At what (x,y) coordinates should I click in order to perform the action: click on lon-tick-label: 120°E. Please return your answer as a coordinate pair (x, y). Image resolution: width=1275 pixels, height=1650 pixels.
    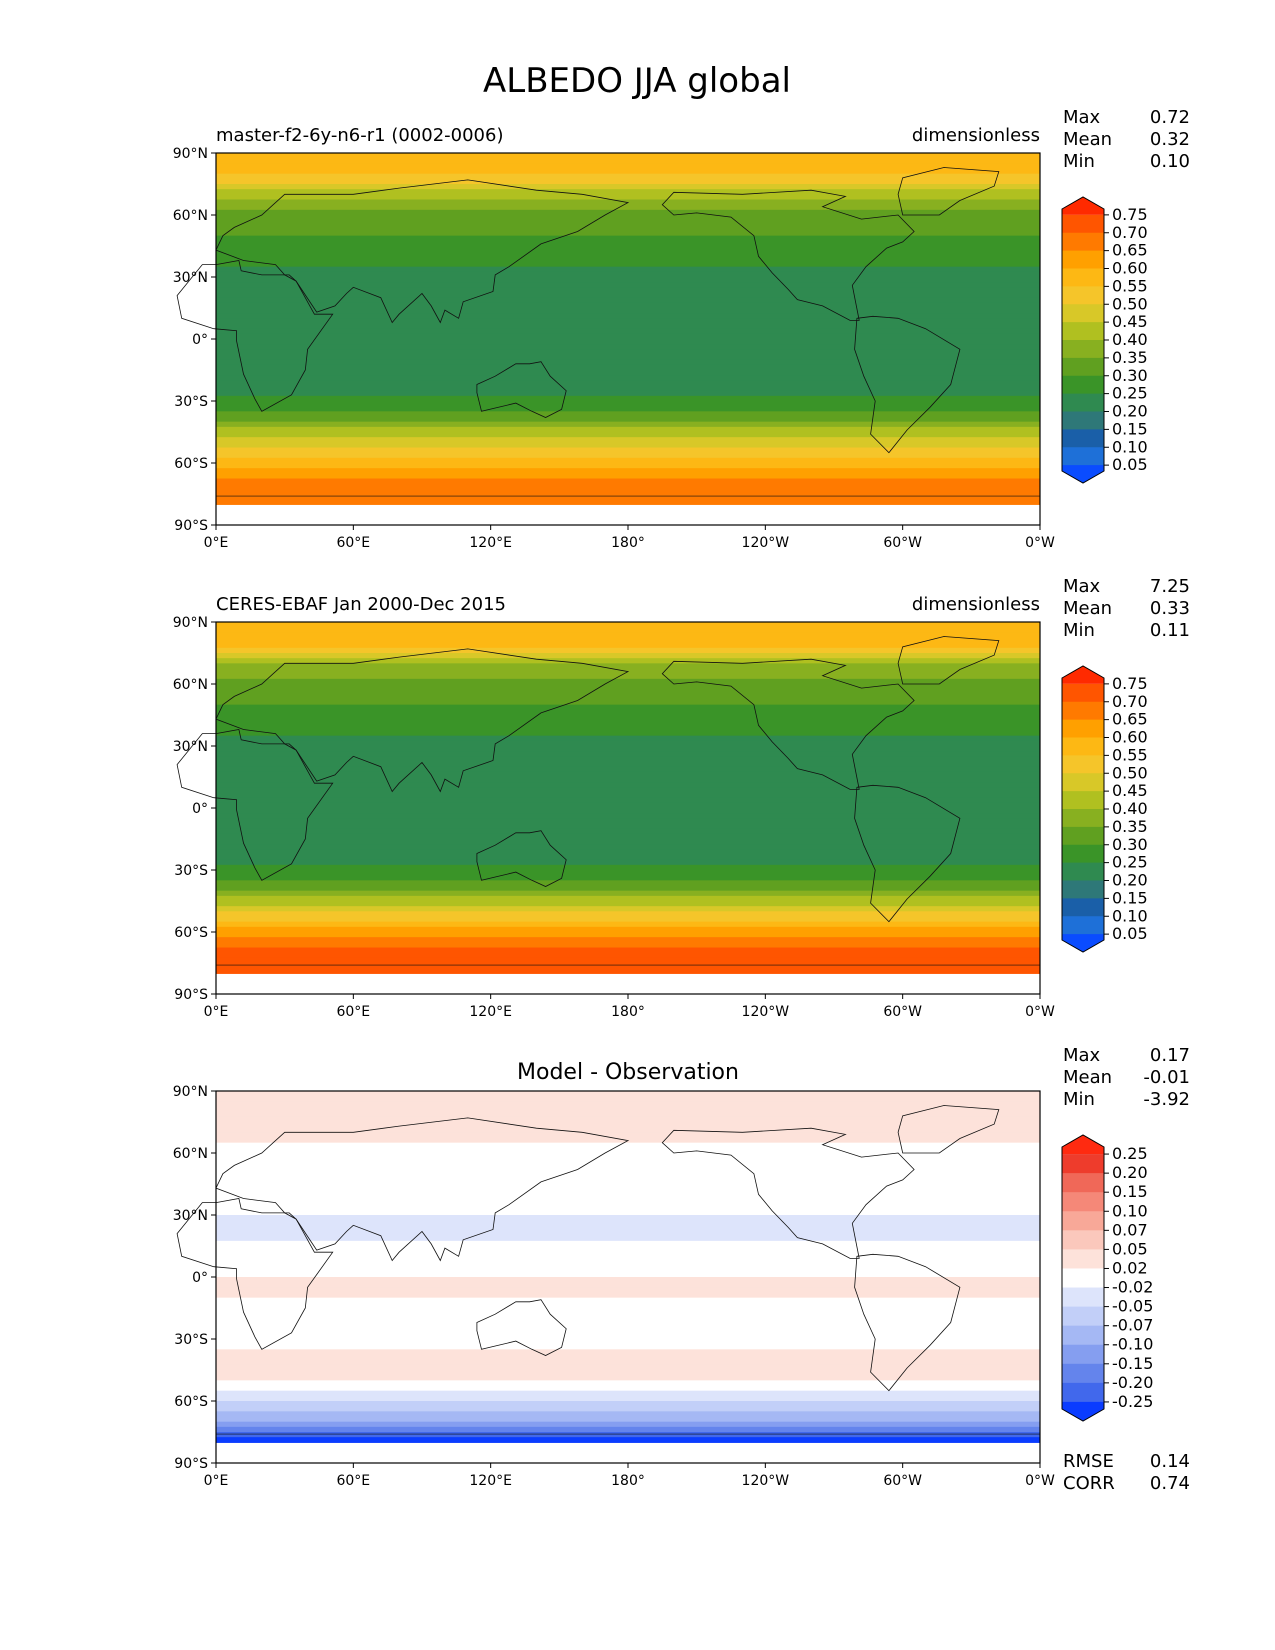
    Looking at the image, I should click on (490, 1012).